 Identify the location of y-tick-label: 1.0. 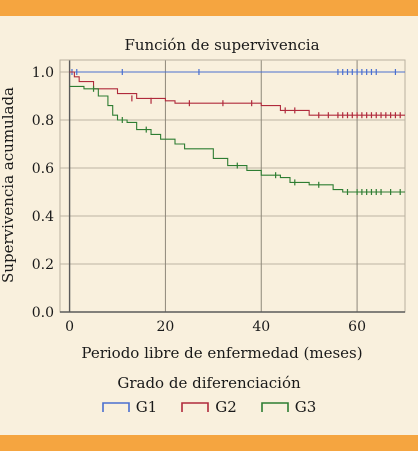
(43, 73).